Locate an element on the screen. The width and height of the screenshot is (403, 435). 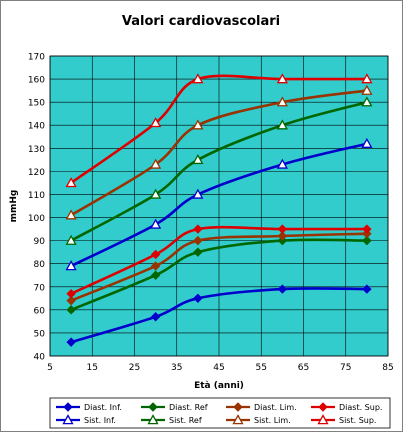
x-tick-label: 35 is located at coordinates (176, 368).